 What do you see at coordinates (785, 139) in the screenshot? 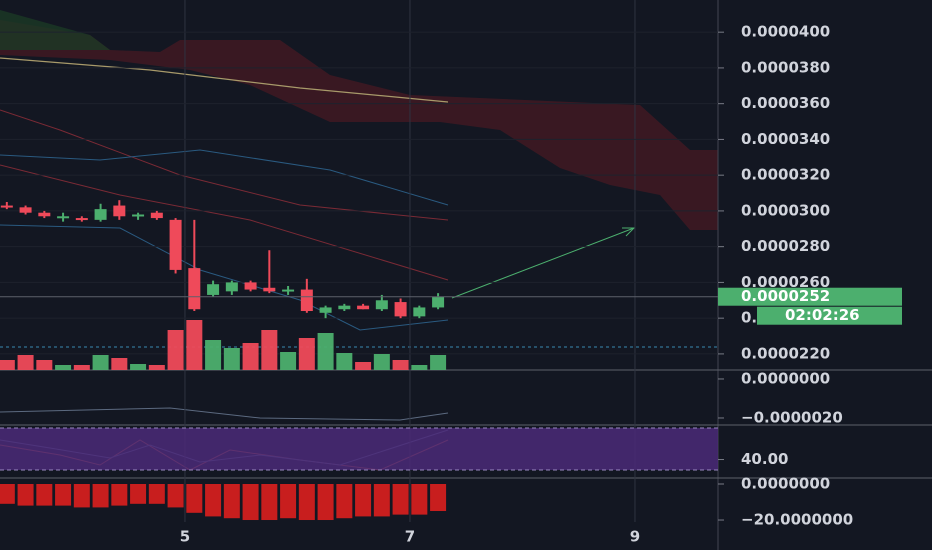
I see `y-tick-label: 0.0000340` at bounding box center [785, 139].